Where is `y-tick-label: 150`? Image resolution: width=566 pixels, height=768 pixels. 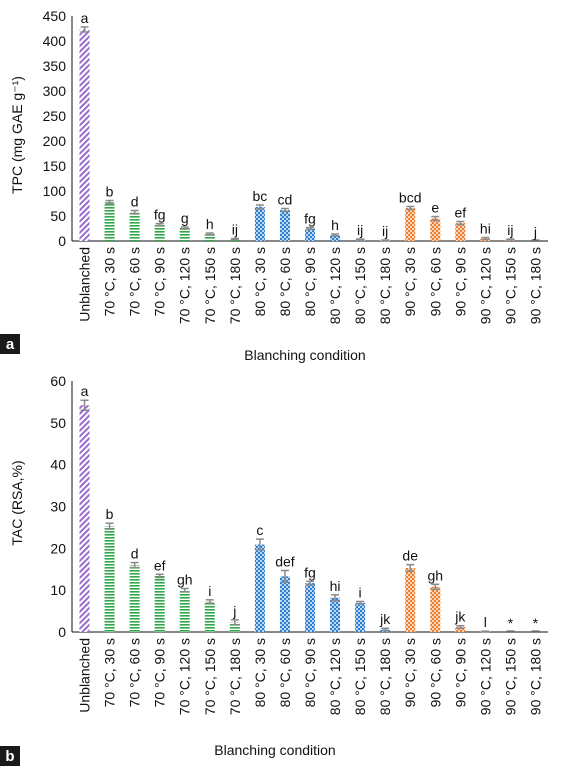
y-tick-label: 150 is located at coordinates (55, 166).